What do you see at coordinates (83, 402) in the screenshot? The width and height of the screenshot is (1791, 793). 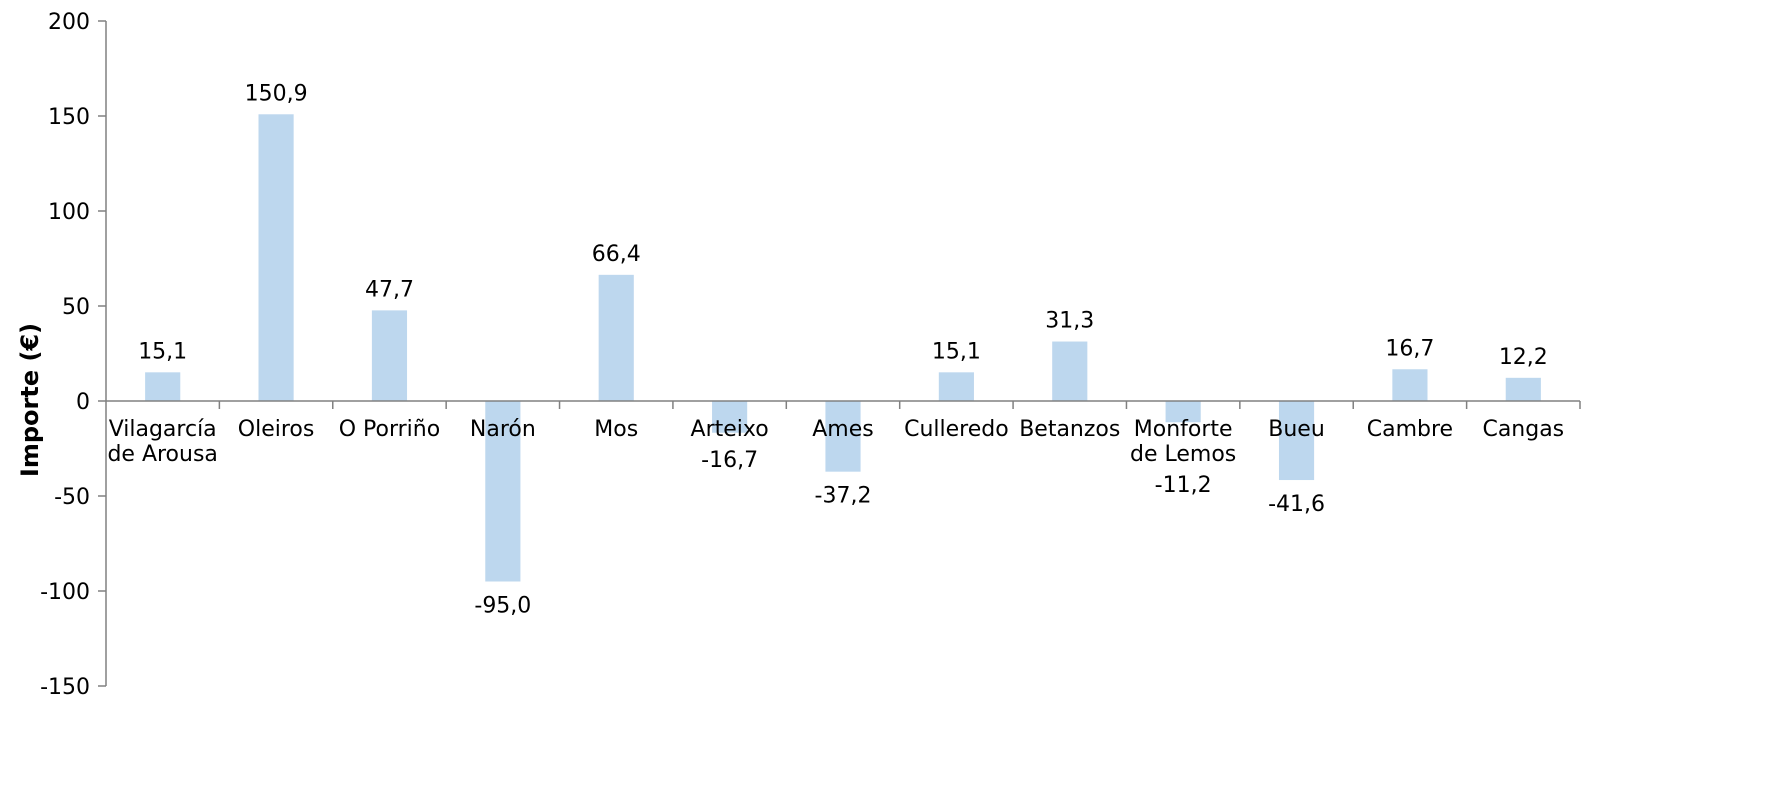 I see `y-tick-label: 0` at bounding box center [83, 402].